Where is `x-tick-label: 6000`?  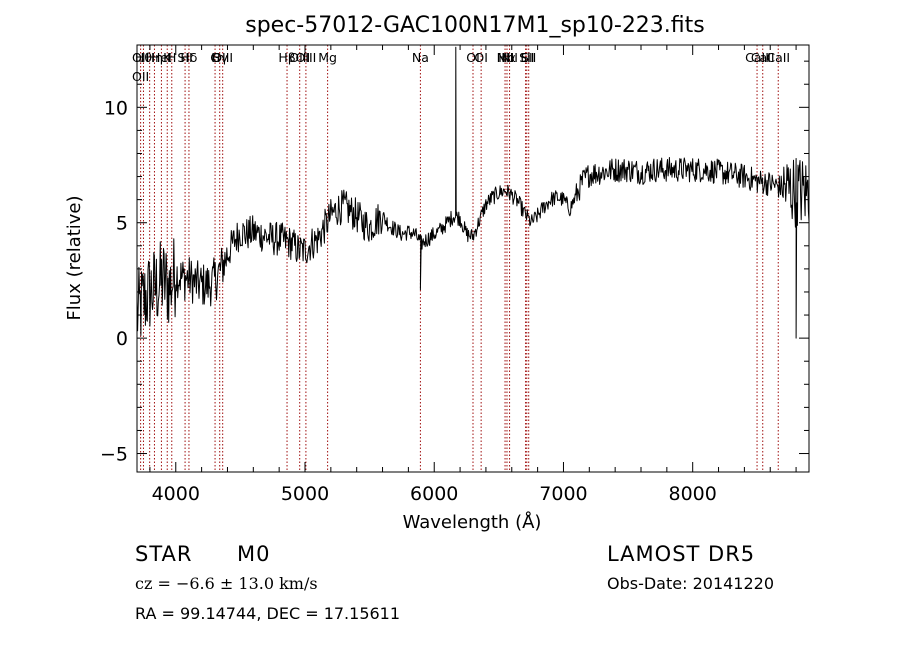 x-tick-label: 6000 is located at coordinates (434, 494).